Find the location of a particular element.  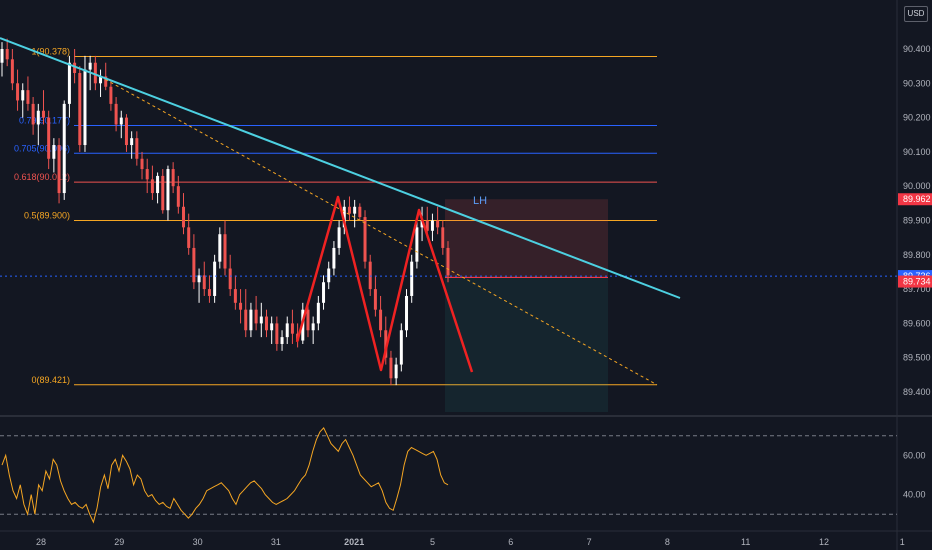

time-tick-label: 31 is located at coordinates (276, 542).